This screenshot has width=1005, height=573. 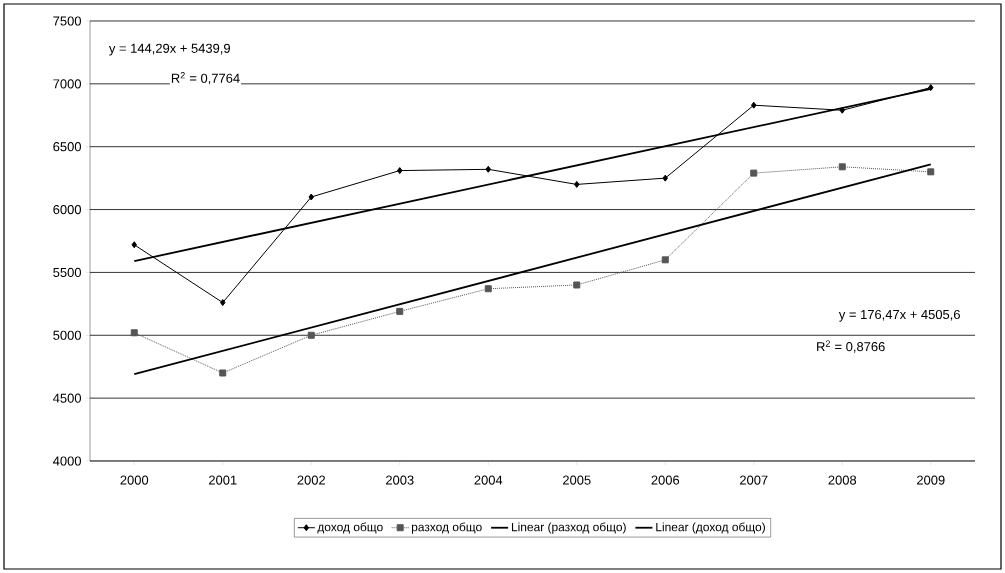 I want to click on annotation: y = 176,47x + 4505,6, so click(x=899, y=315).